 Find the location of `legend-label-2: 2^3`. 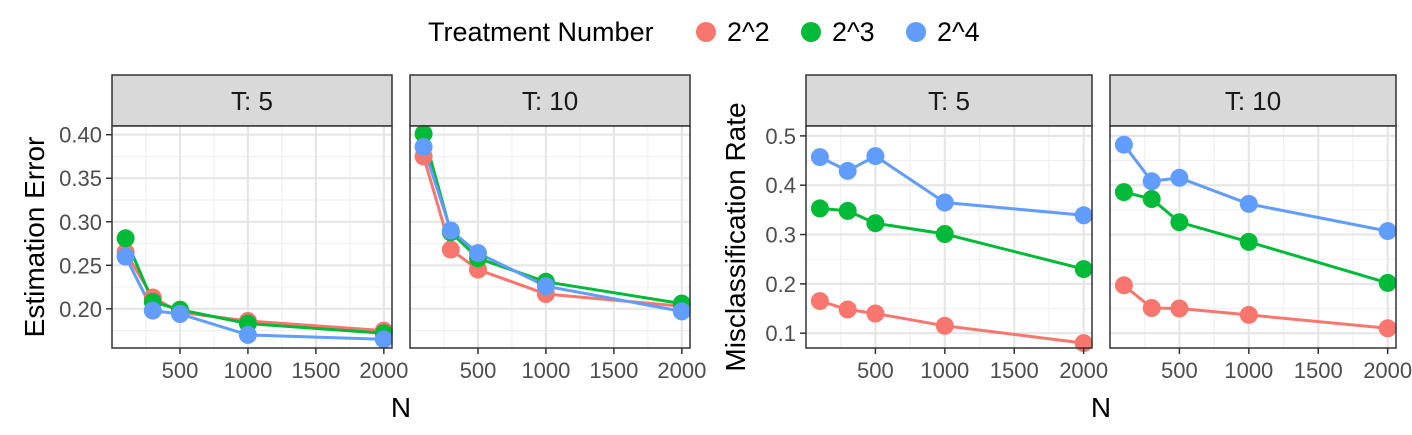

legend-label-2: 2^3 is located at coordinates (853, 32).